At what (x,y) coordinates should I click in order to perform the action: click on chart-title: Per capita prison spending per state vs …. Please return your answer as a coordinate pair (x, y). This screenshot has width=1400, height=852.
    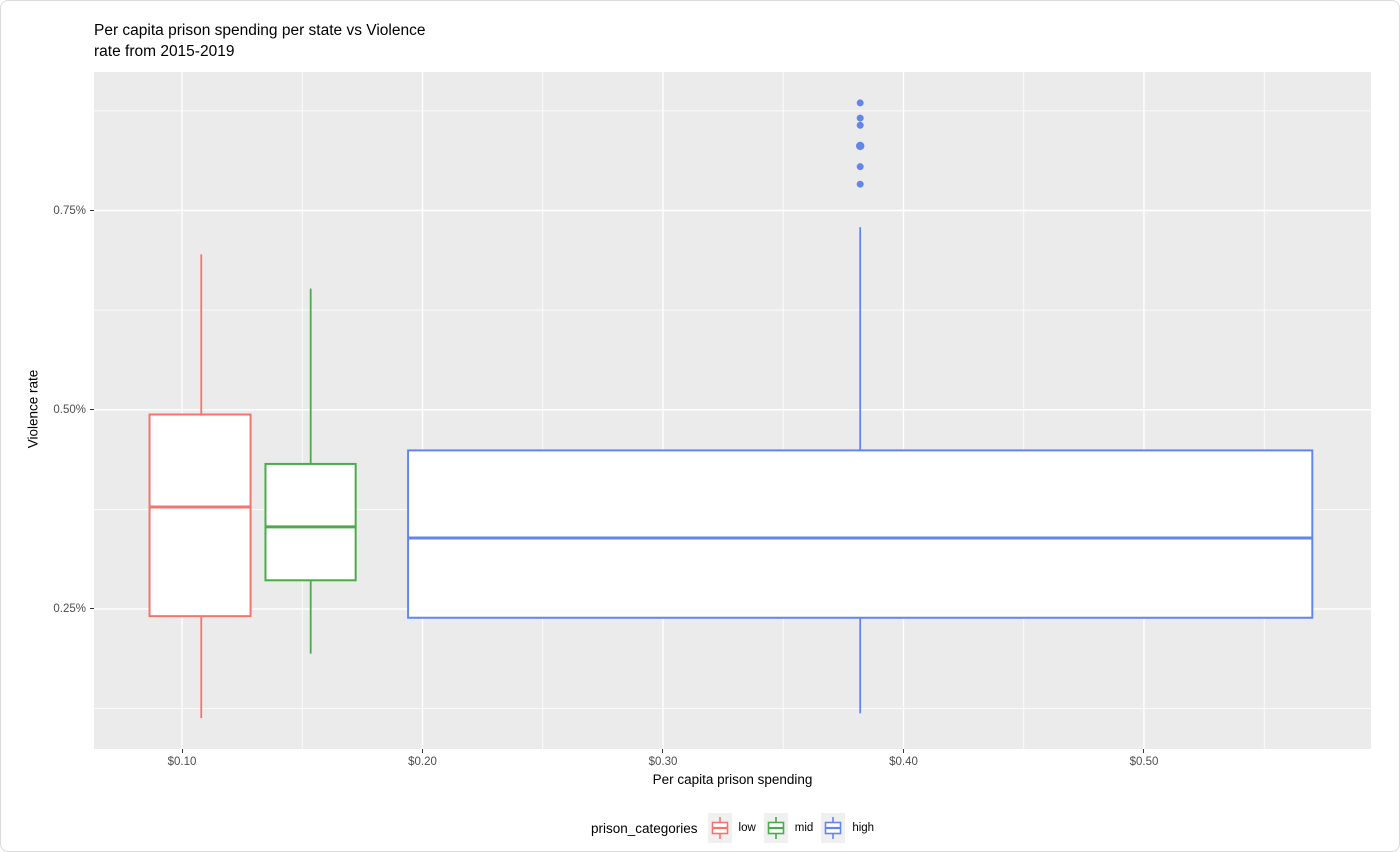
    Looking at the image, I should click on (259, 41).